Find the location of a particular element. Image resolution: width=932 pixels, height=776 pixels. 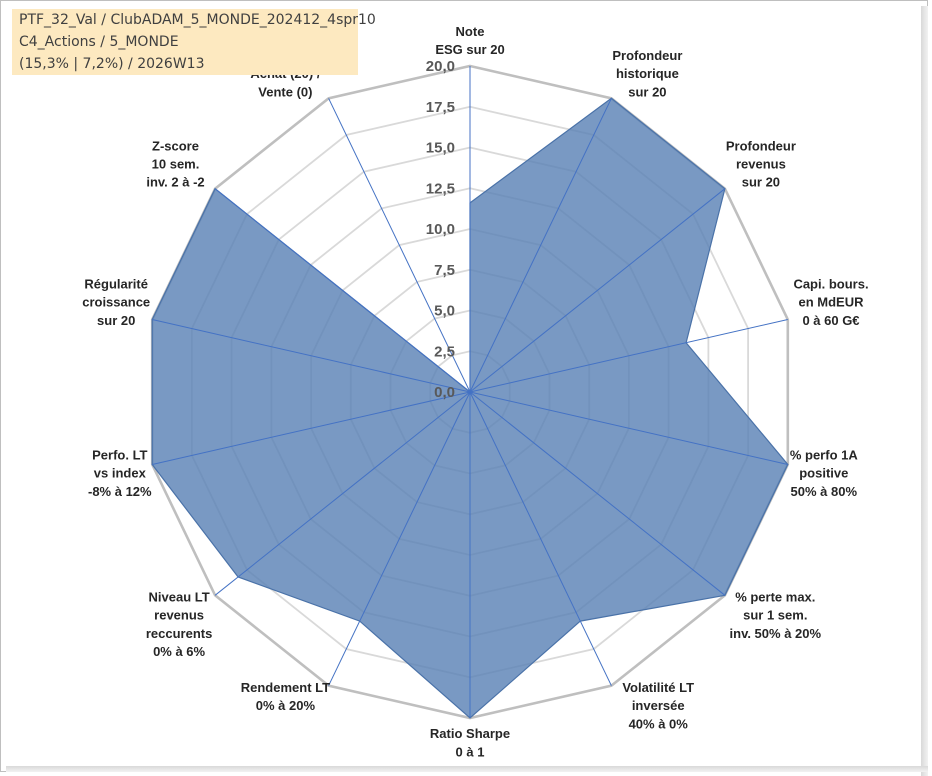

axis-label-7: Volatilité LT inversée 40% à 0% is located at coordinates (658, 705).